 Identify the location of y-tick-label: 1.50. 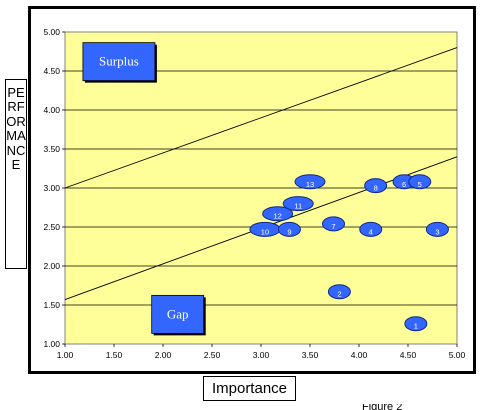
(51, 305).